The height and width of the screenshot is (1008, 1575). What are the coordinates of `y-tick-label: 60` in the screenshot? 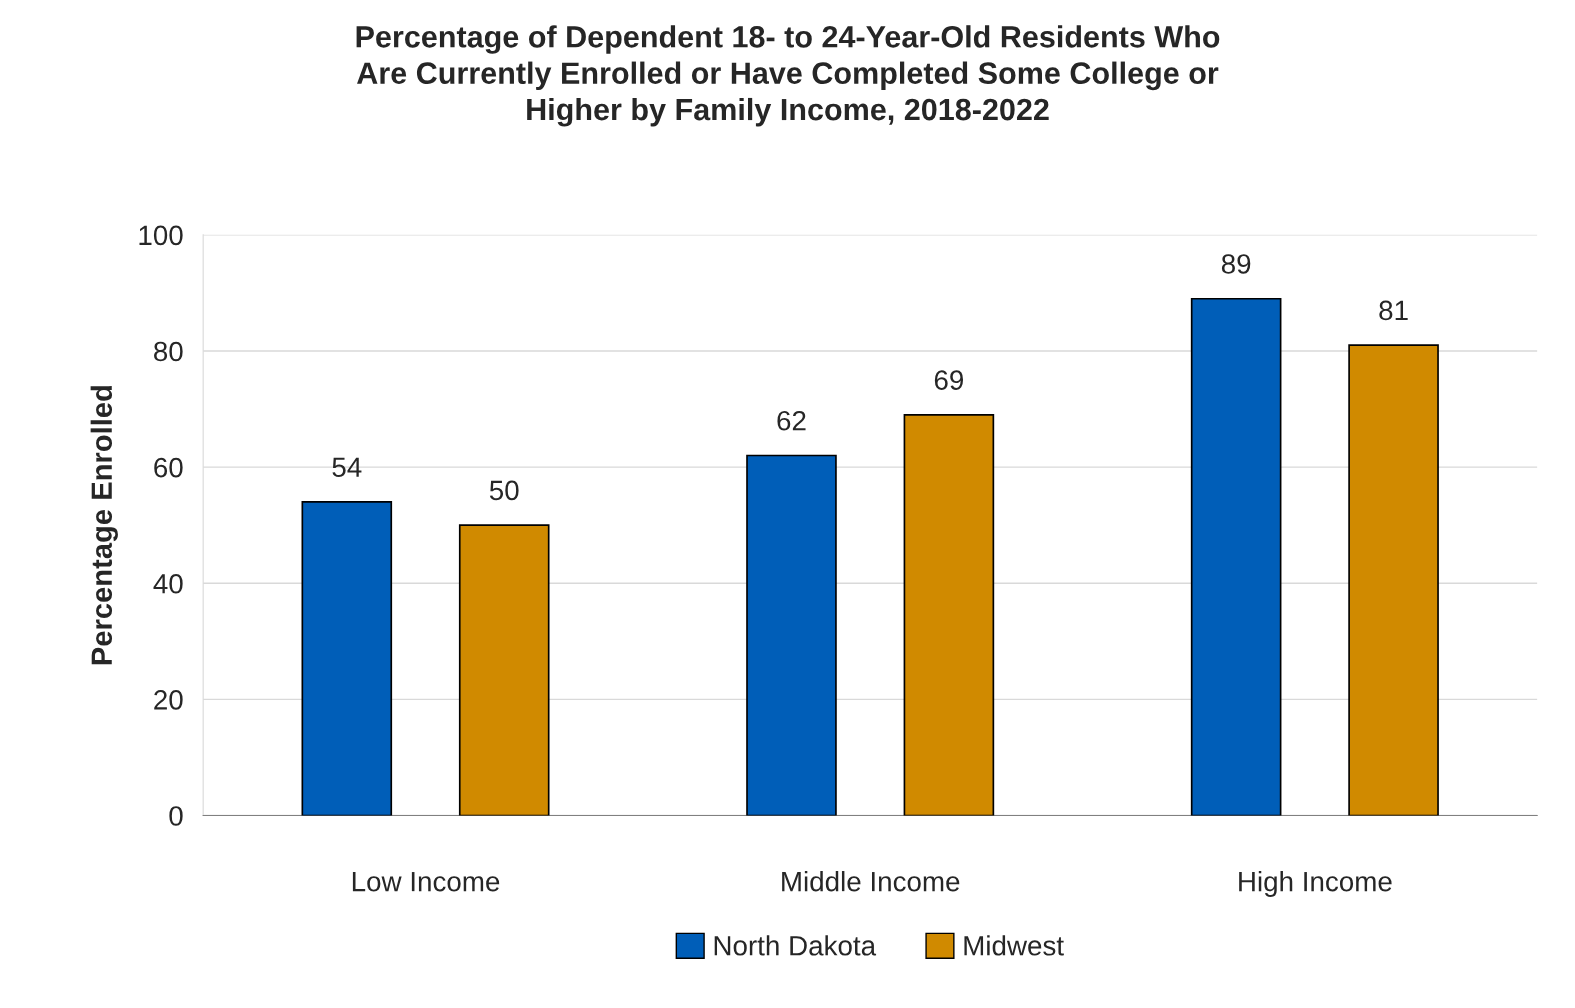 It's located at (168, 467).